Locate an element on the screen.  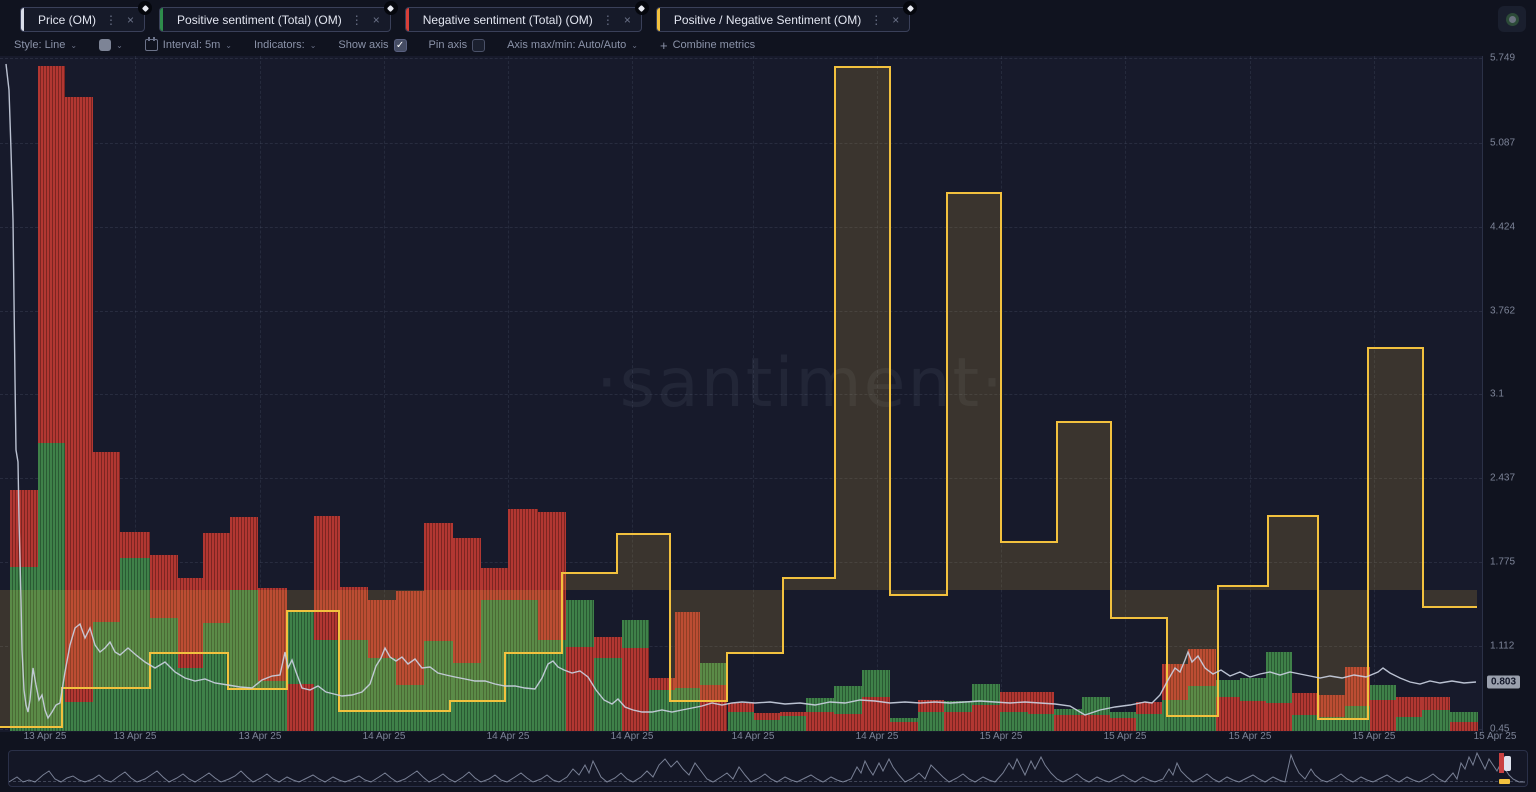
metric-tab-label: Negative sentiment (Total) (OM) is located at coordinates (507, 19).